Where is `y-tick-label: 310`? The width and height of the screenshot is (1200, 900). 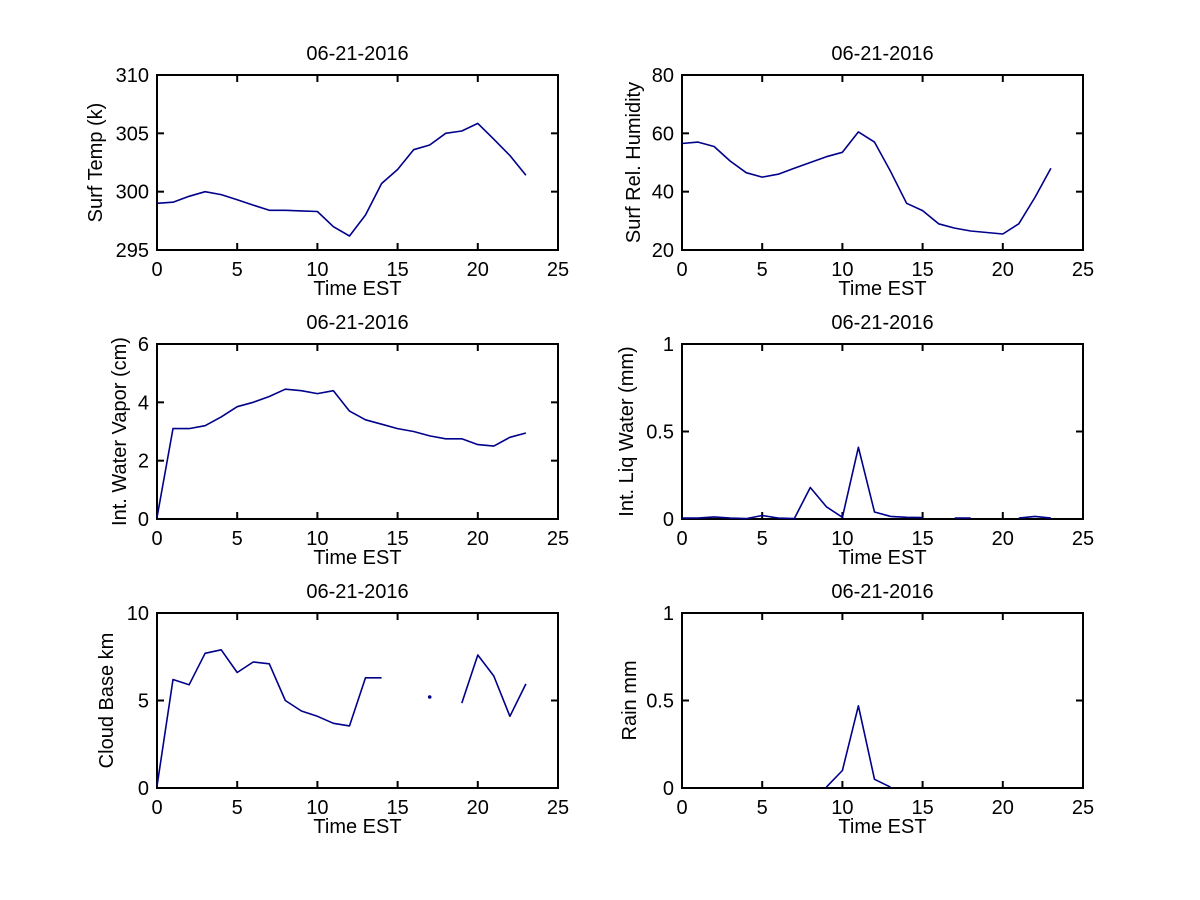 y-tick-label: 310 is located at coordinates (132, 76).